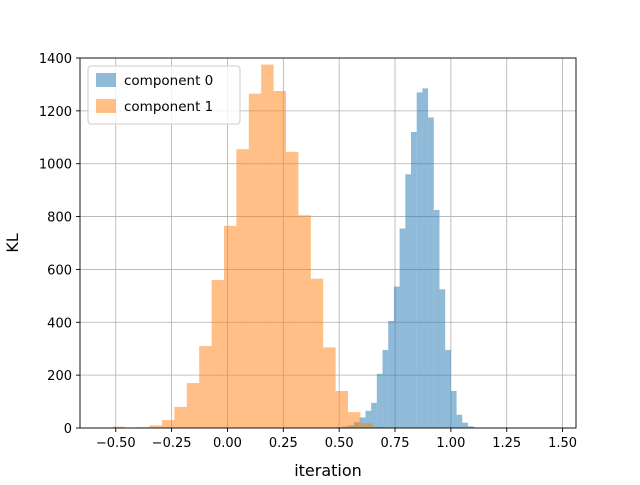  I want to click on y-axis-label: KL, so click(12, 242).